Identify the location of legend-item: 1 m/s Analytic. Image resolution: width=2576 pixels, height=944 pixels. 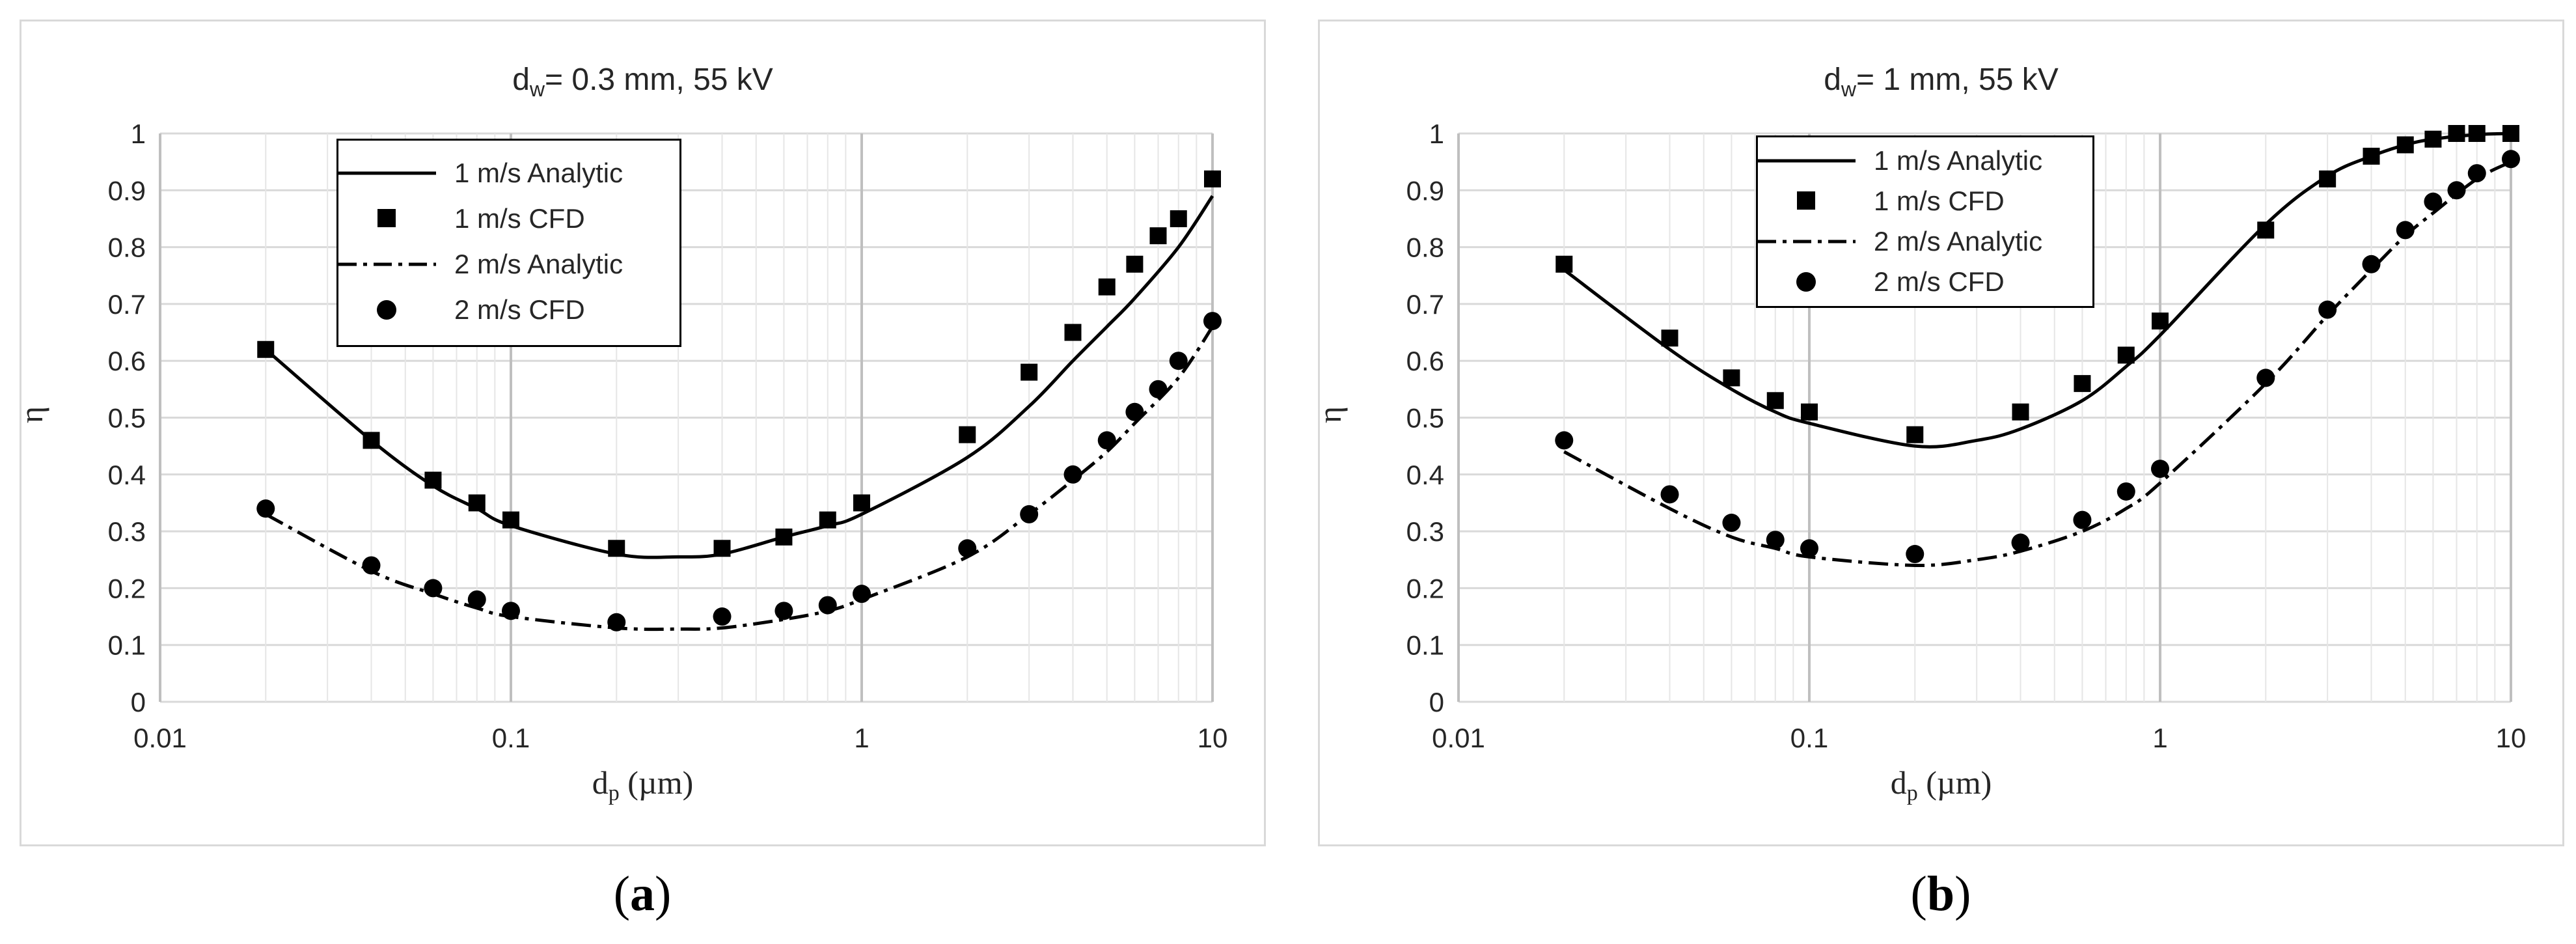
(1925, 160).